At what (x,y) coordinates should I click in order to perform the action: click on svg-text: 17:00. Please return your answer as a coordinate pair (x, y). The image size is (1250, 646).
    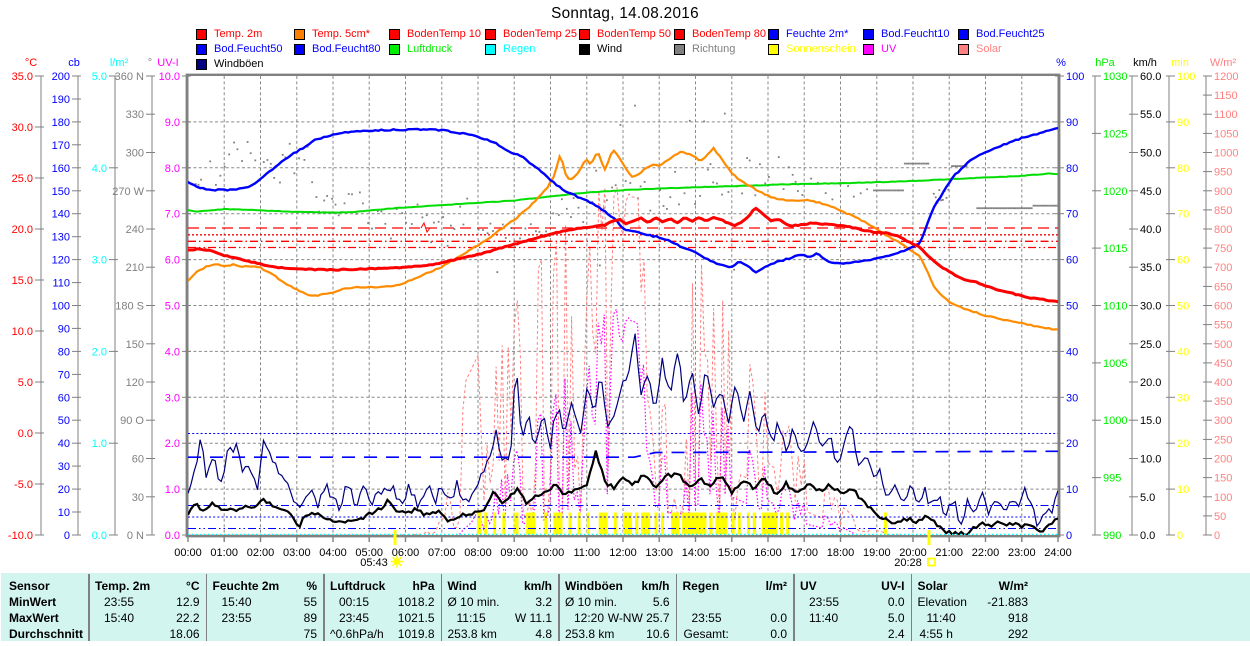
    Looking at the image, I should click on (804, 553).